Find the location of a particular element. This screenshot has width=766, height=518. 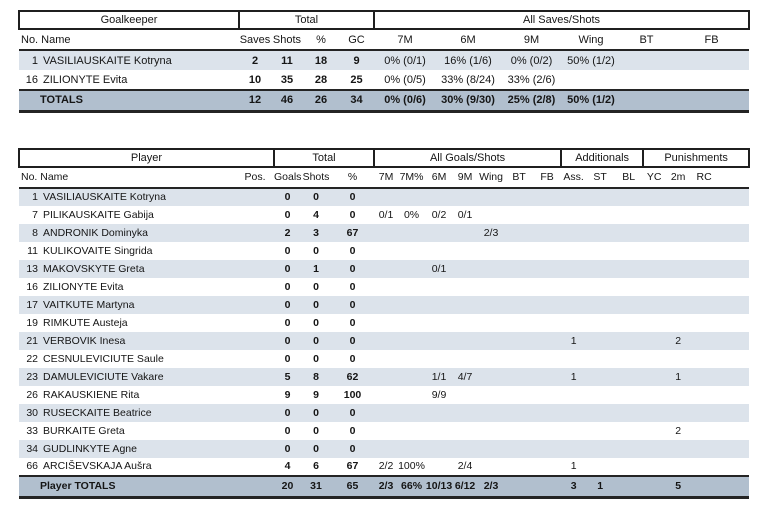

stat-cell: 25% (2/8) is located at coordinates (531, 101).